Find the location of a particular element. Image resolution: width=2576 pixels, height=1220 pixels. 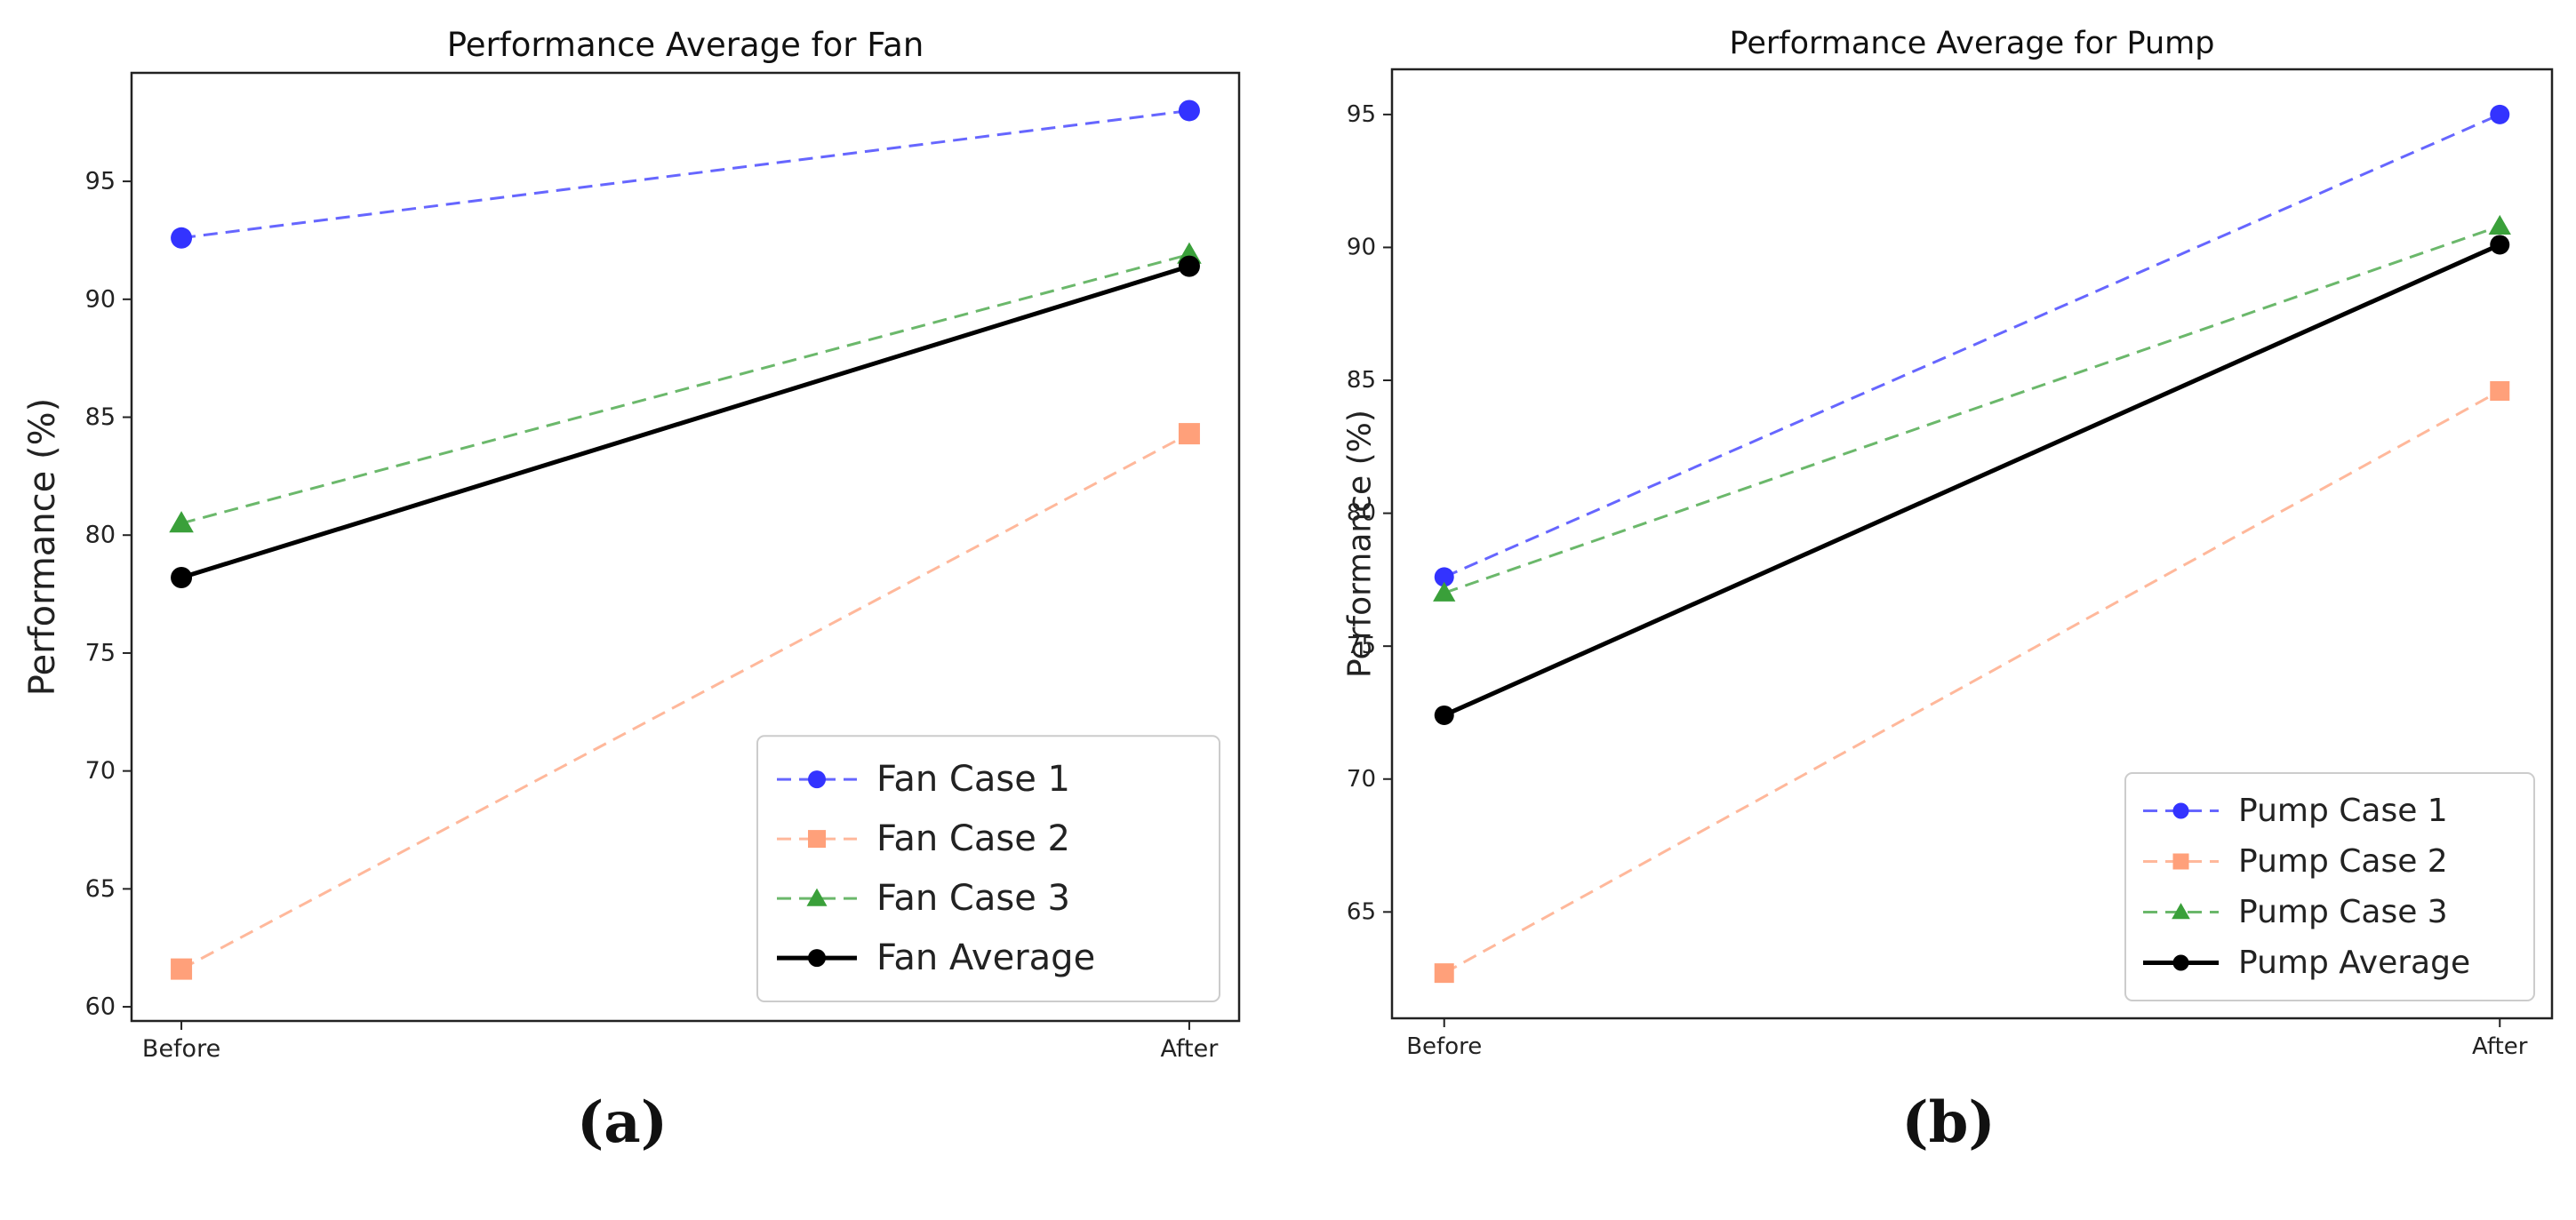

legend-label-pump-case-1: Pump Case 1 is located at coordinates (2343, 811).